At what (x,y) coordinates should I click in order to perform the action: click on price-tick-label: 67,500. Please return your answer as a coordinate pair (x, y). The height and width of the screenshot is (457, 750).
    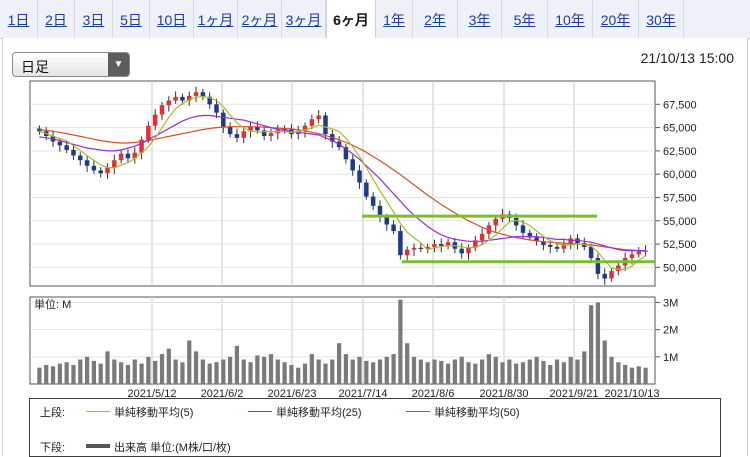
    Looking at the image, I should click on (680, 105).